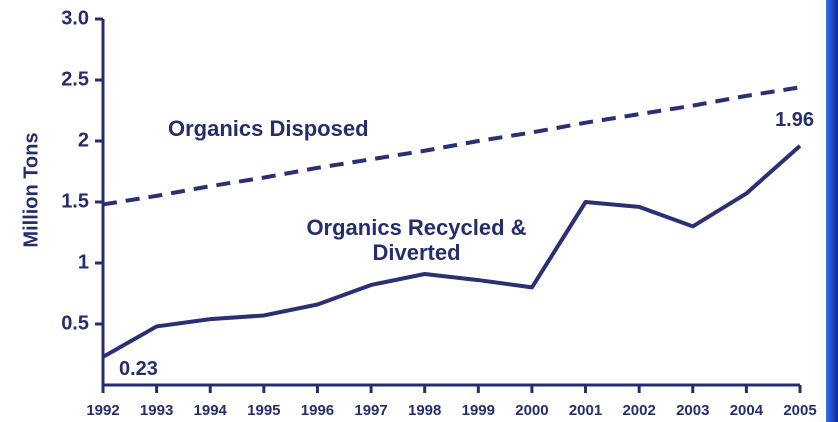 The height and width of the screenshot is (422, 838). Describe the element at coordinates (832, 211) in the screenshot. I see `side-strip` at that location.